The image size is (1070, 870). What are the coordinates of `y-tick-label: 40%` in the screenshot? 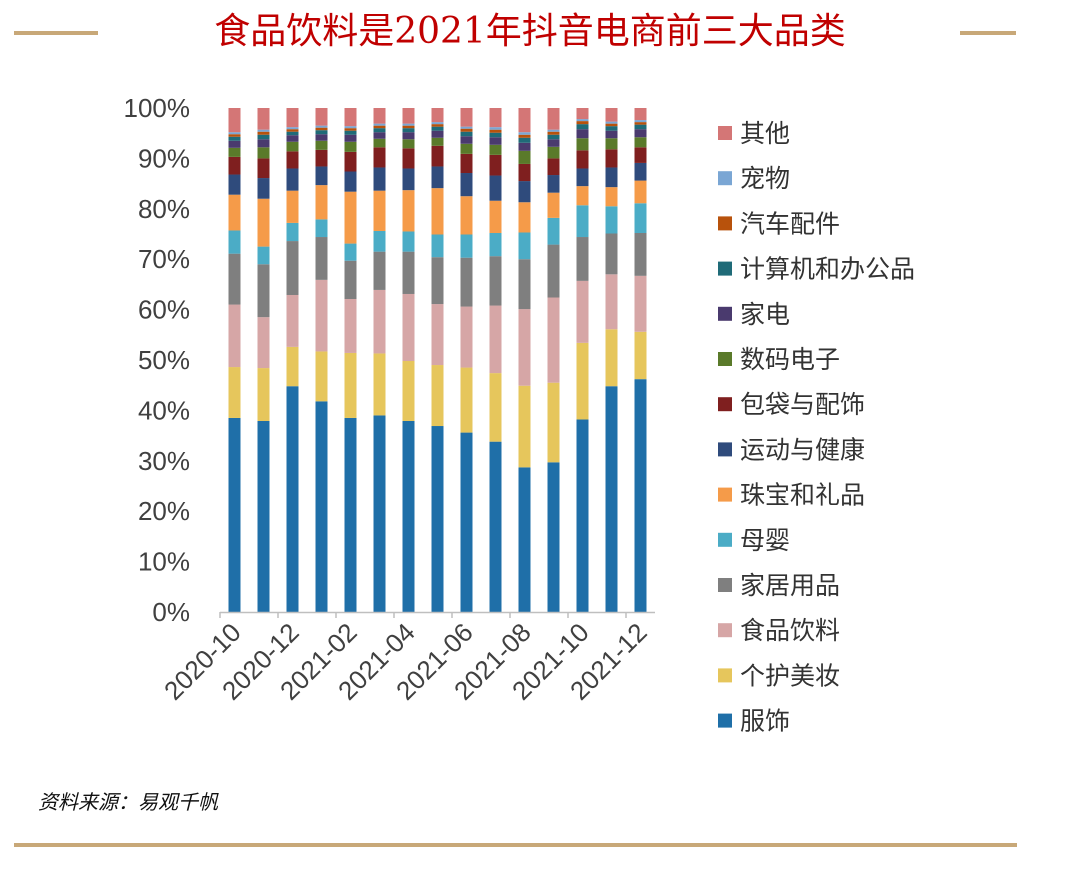 It's located at (164, 410).